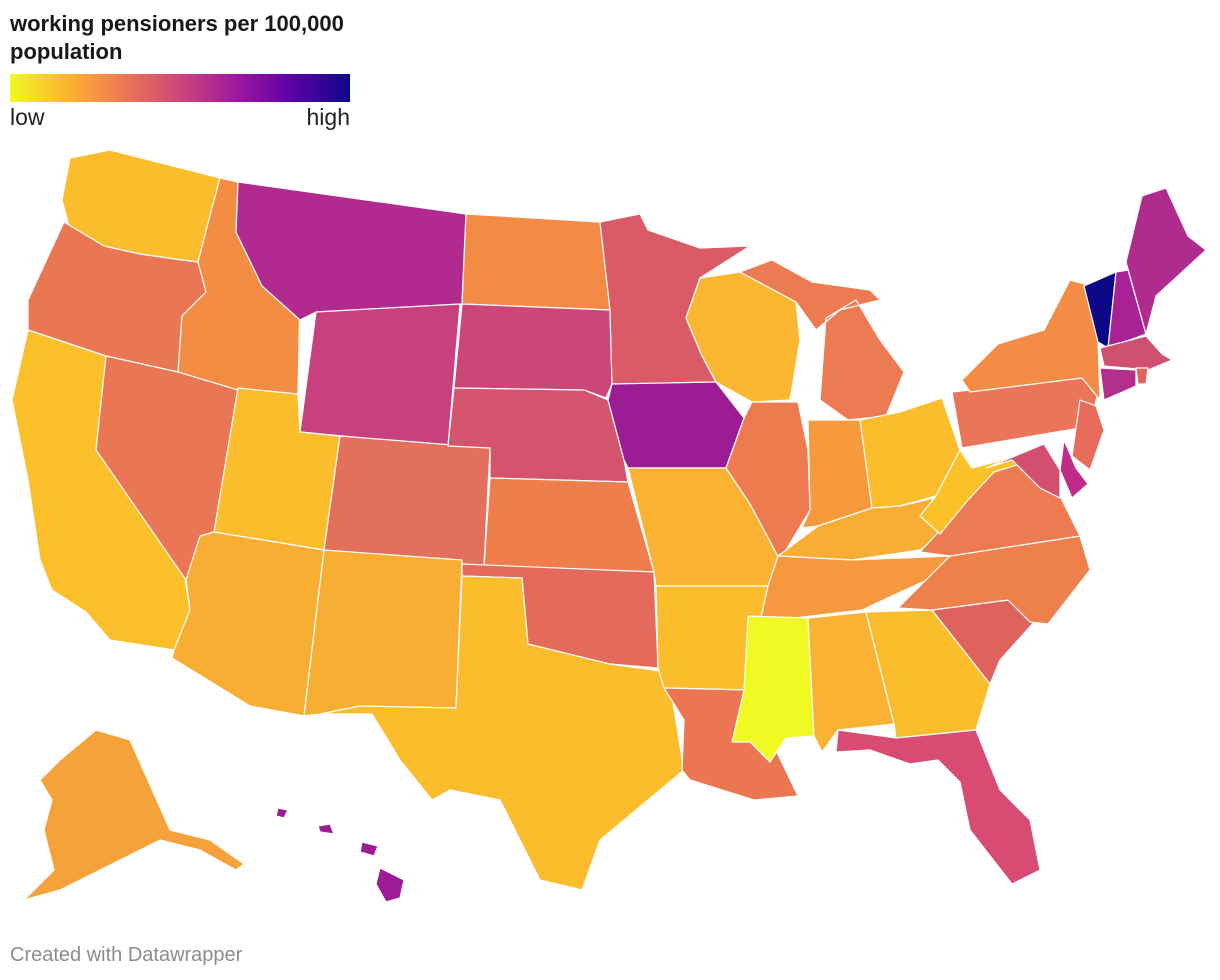 The image size is (1220, 980). What do you see at coordinates (822, 340) in the screenshot?
I see `state-michigan` at bounding box center [822, 340].